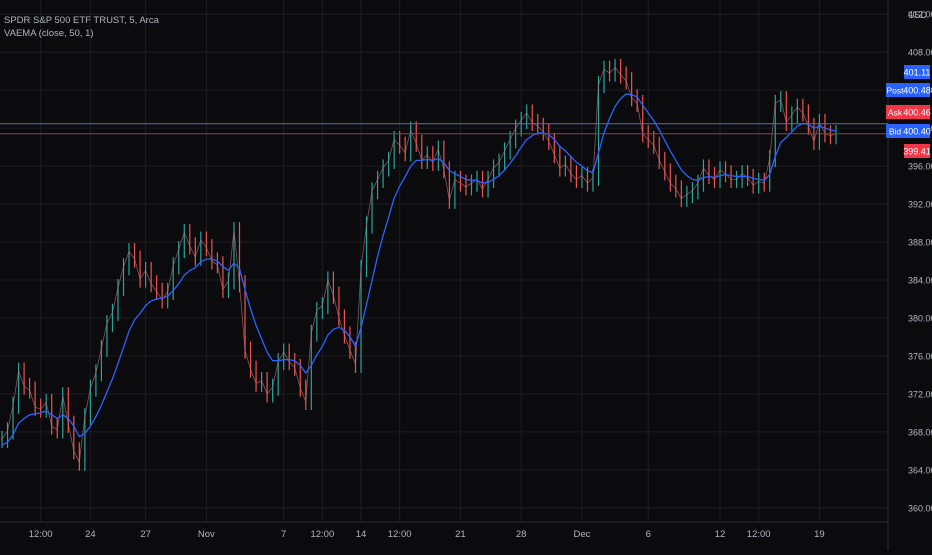 The width and height of the screenshot is (932, 555). I want to click on currency-label: USD, so click(918, 15).